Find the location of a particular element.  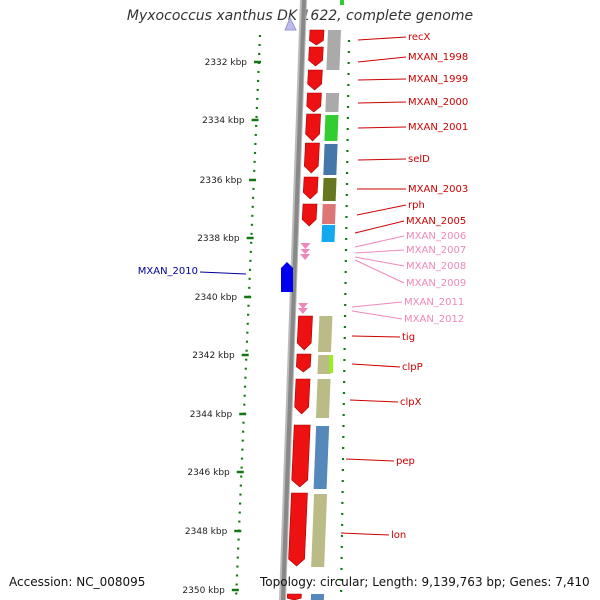

accession-text: Accession: NC_008095 is located at coordinates (77, 582).